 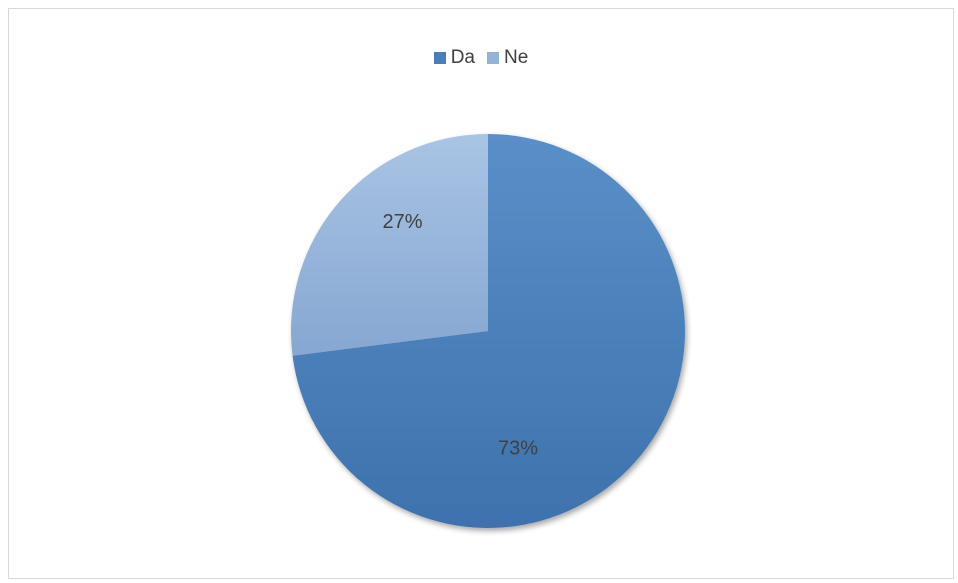 I want to click on pie-label-da: 73%, so click(x=518, y=449).